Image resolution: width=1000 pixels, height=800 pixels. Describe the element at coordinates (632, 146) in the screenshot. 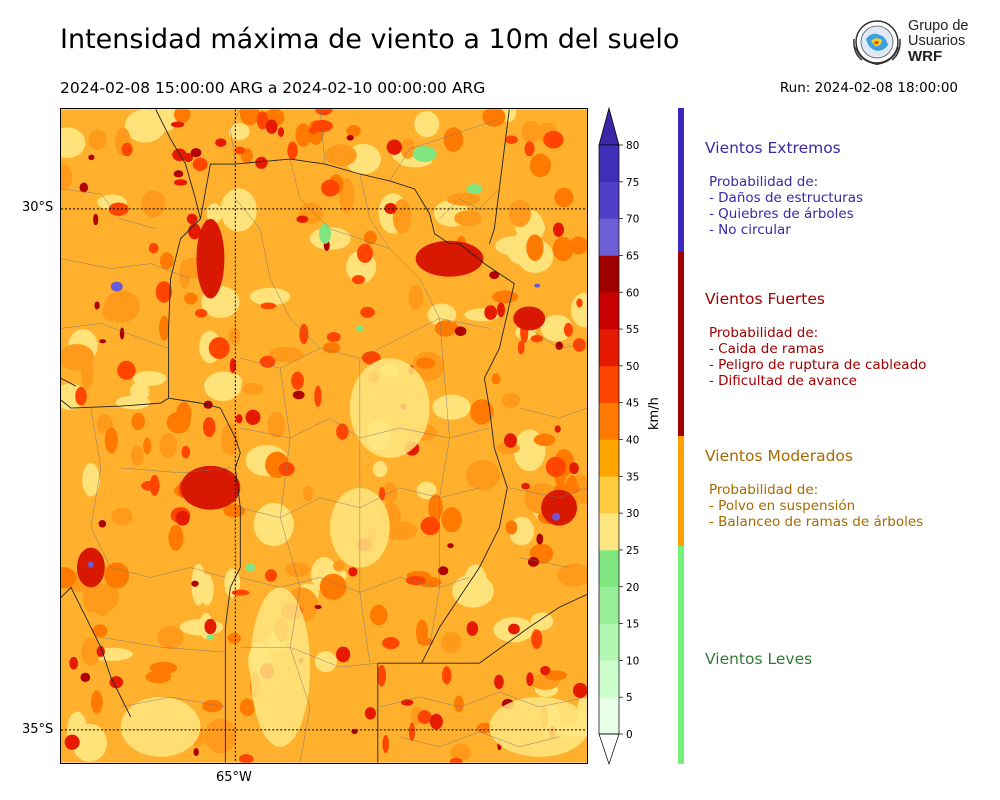

I see `colorbar-tick-label: 80` at that location.